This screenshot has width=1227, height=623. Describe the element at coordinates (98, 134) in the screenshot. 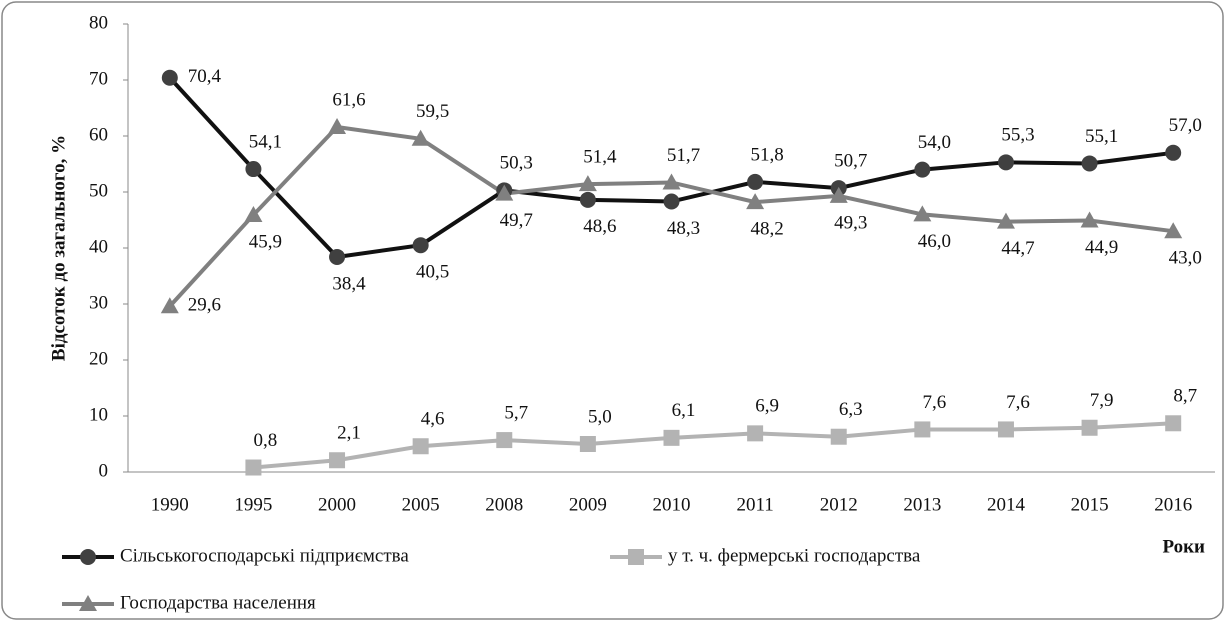

I see `y-tick-label: 60` at that location.